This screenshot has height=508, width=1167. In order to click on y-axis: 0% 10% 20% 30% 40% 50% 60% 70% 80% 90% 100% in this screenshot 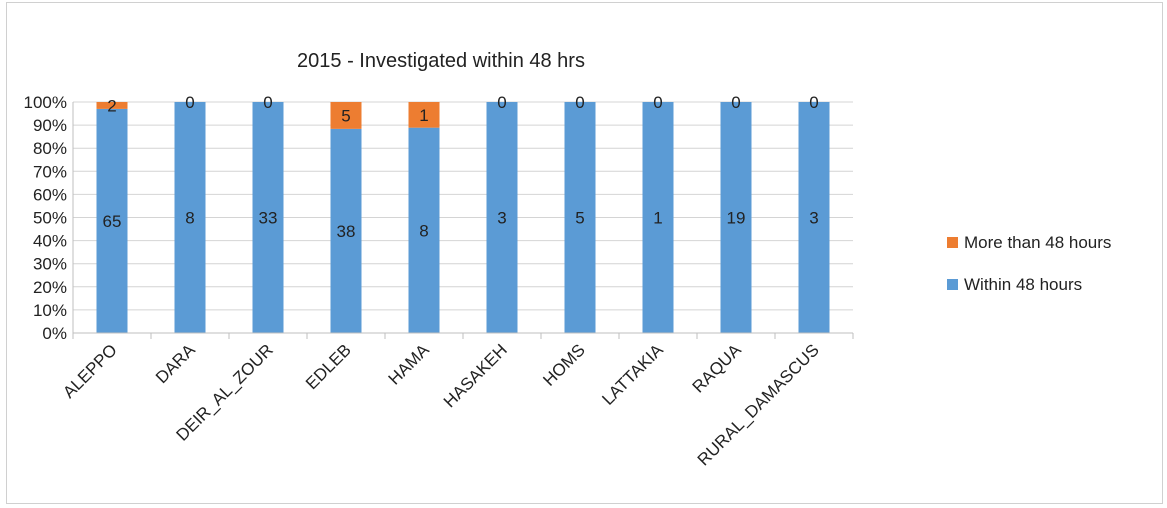, I will do `click(49, 218)`.